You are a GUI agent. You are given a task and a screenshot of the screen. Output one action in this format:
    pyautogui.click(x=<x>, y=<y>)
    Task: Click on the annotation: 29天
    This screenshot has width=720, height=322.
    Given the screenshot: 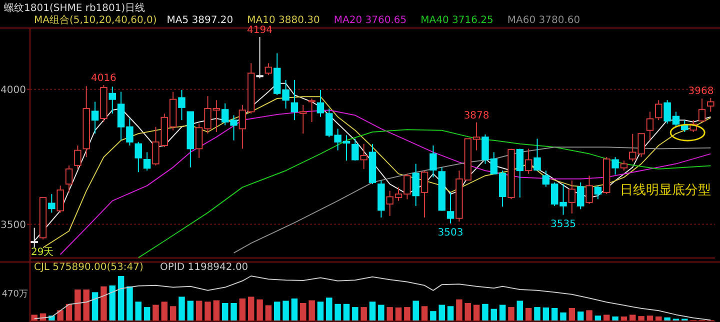 What is the action you would take?
    pyautogui.click(x=42, y=252)
    